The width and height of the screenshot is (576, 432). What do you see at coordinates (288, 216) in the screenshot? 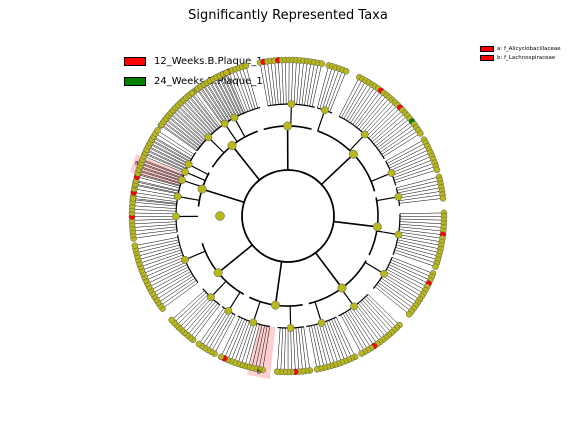
I see `root-ring` at bounding box center [288, 216].